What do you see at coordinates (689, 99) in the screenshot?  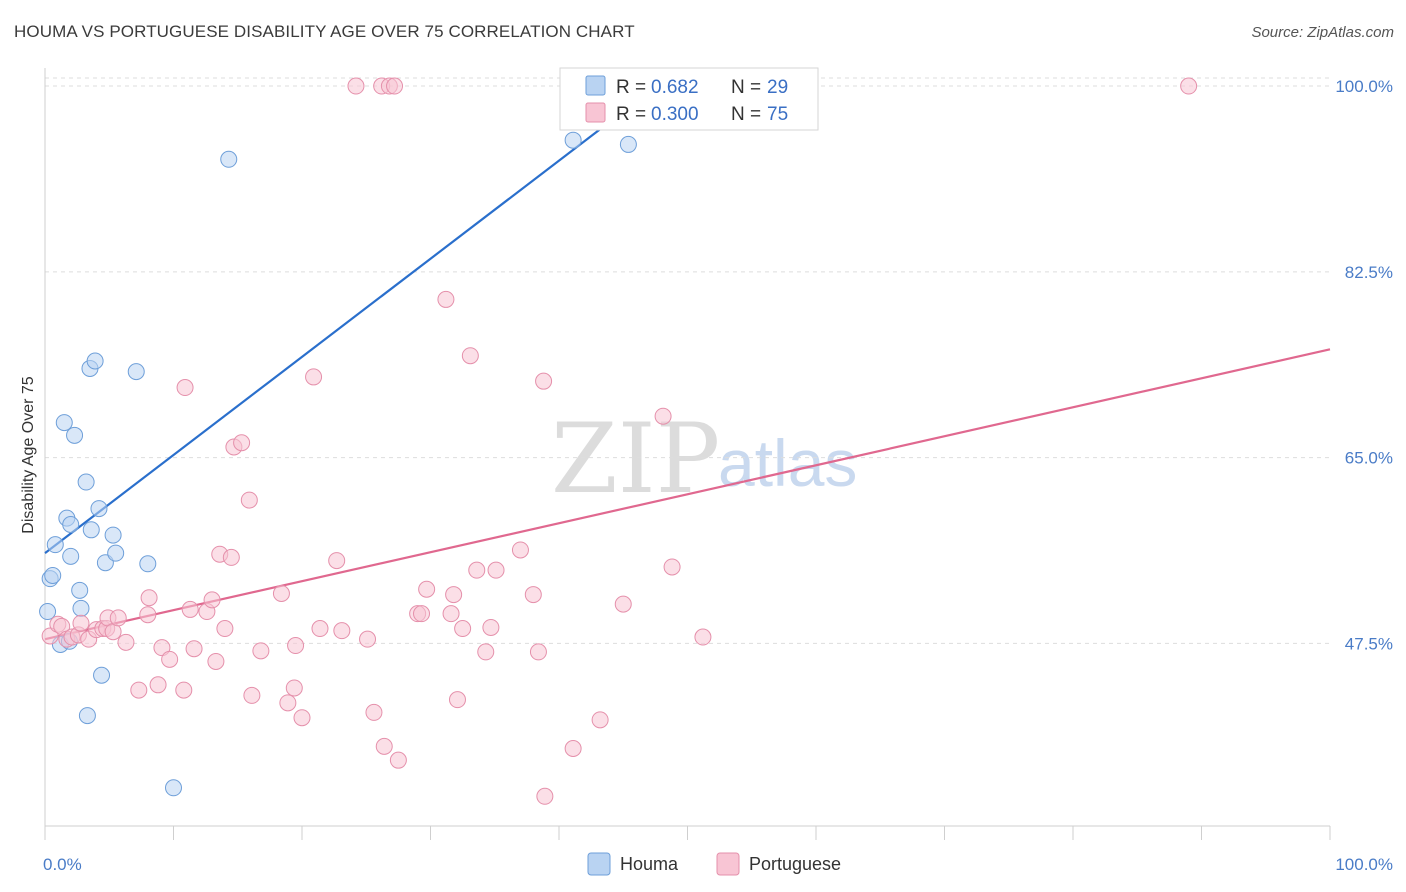 I see `correlation-legend: R = 0.682 N = 29 R = 0.300 N = 75` at bounding box center [689, 99].